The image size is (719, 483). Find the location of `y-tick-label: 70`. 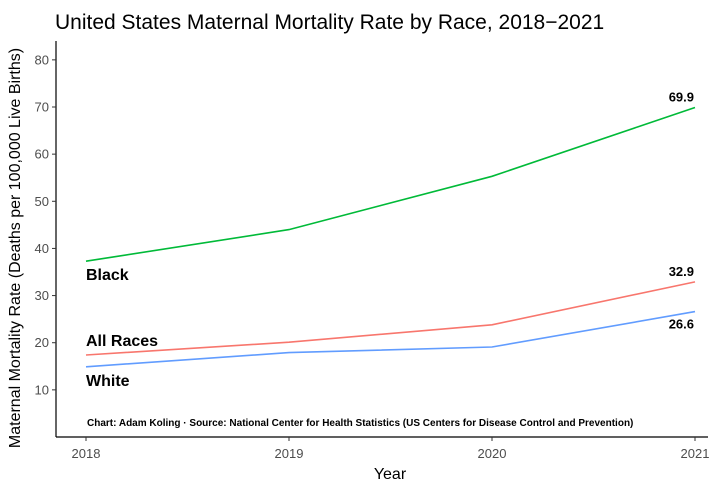

y-tick-label: 70 is located at coordinates (42, 107).